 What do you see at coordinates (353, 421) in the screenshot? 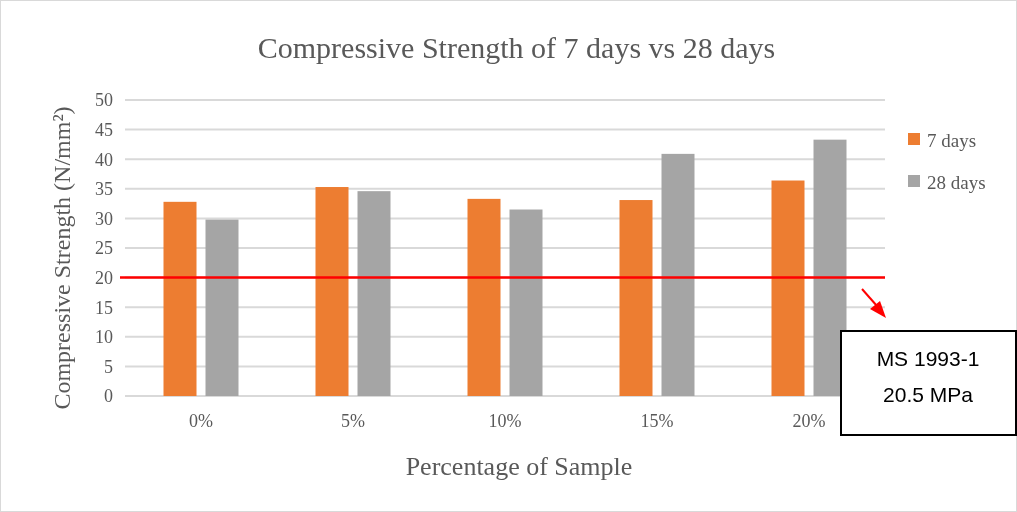
I see `x-tick-label: 5%` at bounding box center [353, 421].